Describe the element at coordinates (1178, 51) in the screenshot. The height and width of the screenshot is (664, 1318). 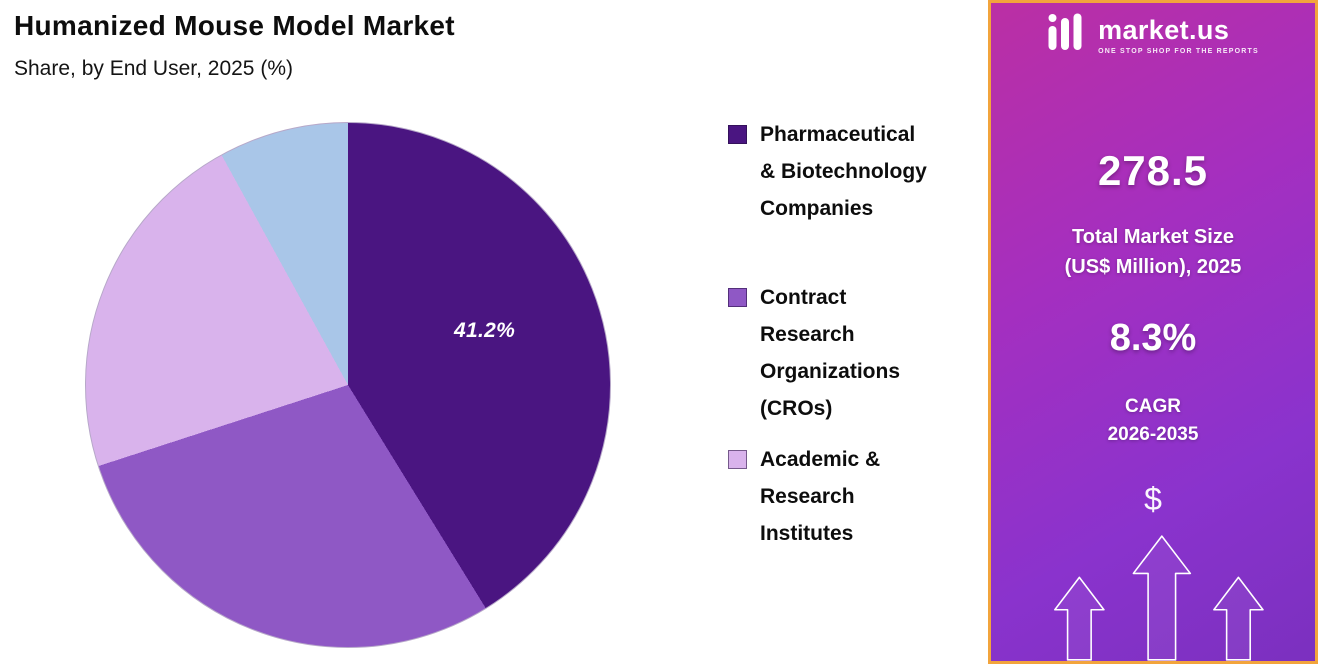
I see `brand-tagline: ONE STOP SHOP FOR THE REPORTS` at that location.